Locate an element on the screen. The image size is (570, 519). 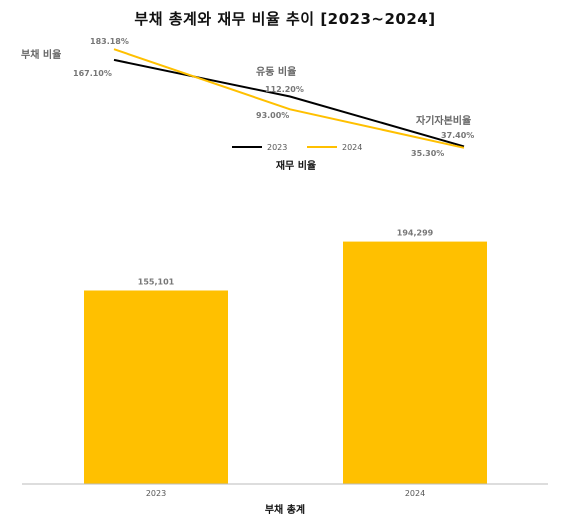
data-label-2023-current-ratio: 112.20% is located at coordinates (284, 89).